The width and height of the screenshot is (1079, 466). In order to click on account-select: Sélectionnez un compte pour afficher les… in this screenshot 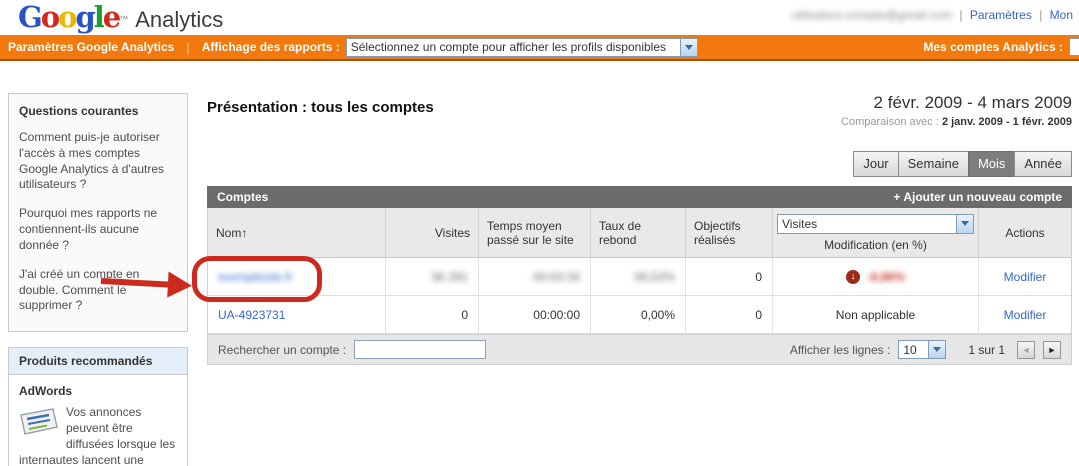, I will do `click(521, 47)`.